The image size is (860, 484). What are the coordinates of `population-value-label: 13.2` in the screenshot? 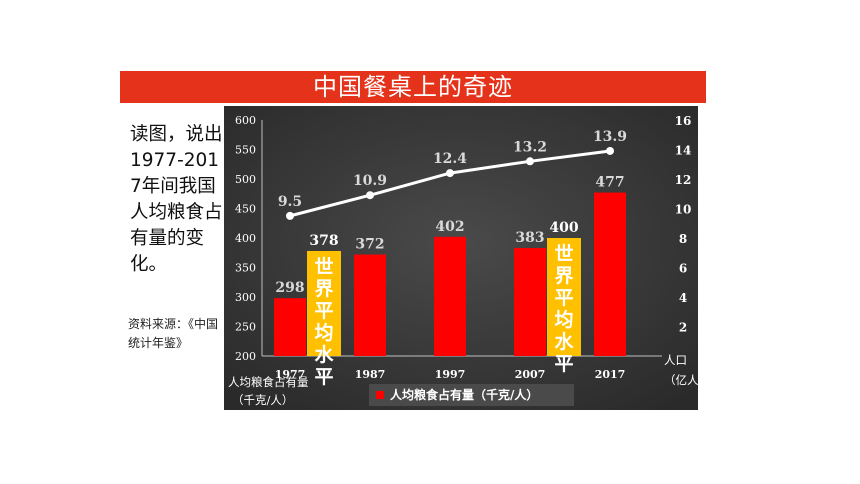 It's located at (530, 147).